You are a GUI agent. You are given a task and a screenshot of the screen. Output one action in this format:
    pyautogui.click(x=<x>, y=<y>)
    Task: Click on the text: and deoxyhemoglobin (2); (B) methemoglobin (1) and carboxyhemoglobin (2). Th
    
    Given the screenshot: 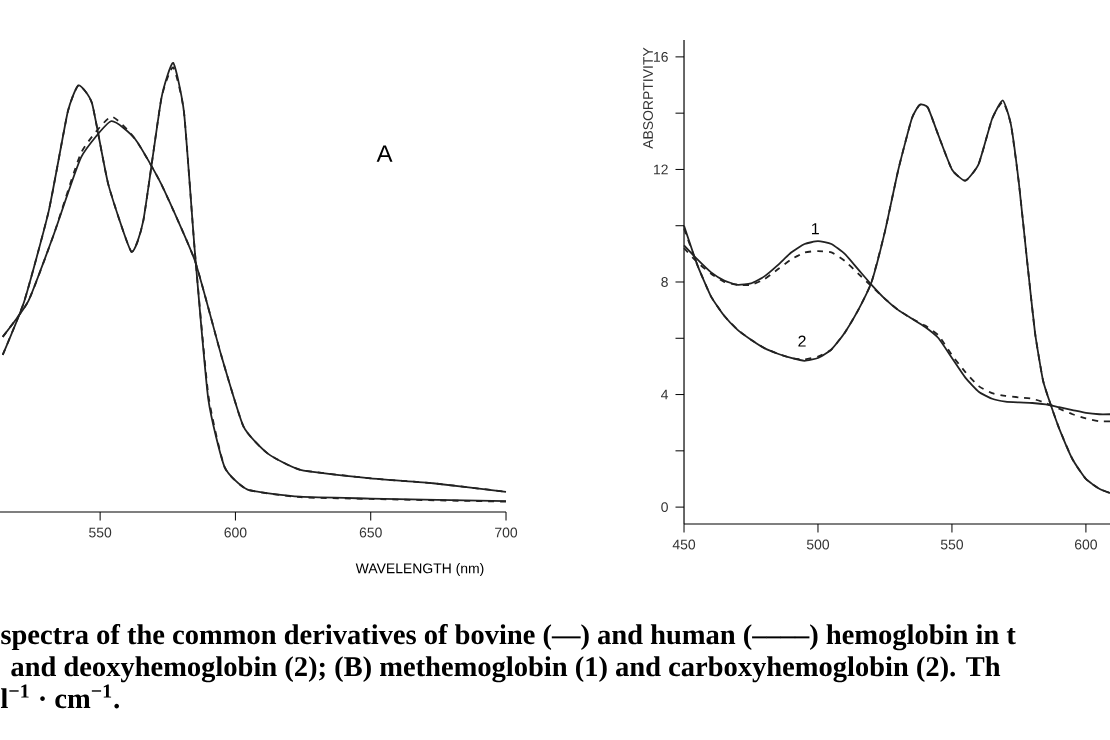 What is the action you would take?
    pyautogui.click(x=506, y=669)
    